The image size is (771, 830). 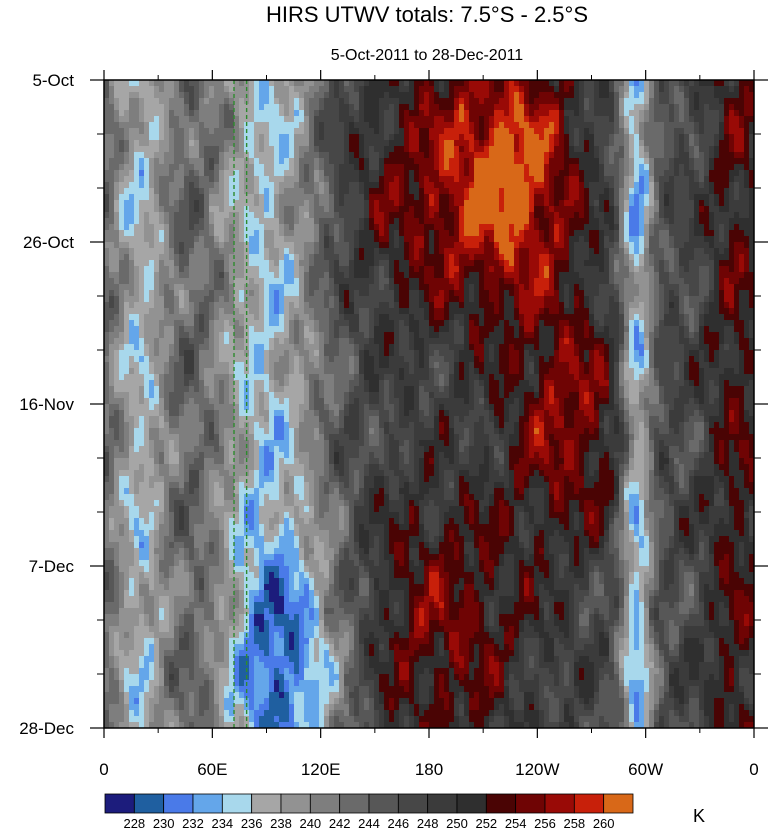 I want to click on x-tick-label-0: 0, so click(x=103, y=769).